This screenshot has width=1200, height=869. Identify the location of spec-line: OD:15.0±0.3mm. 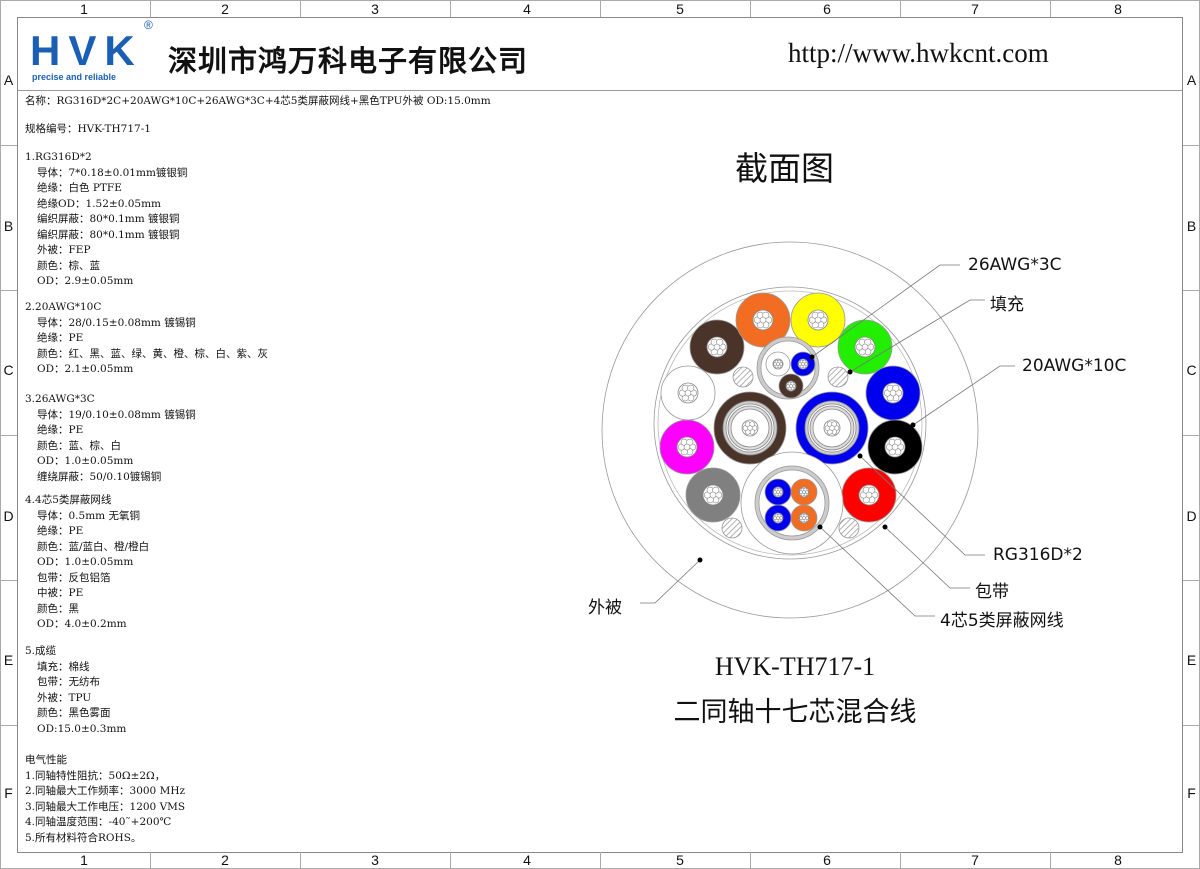
(82, 728).